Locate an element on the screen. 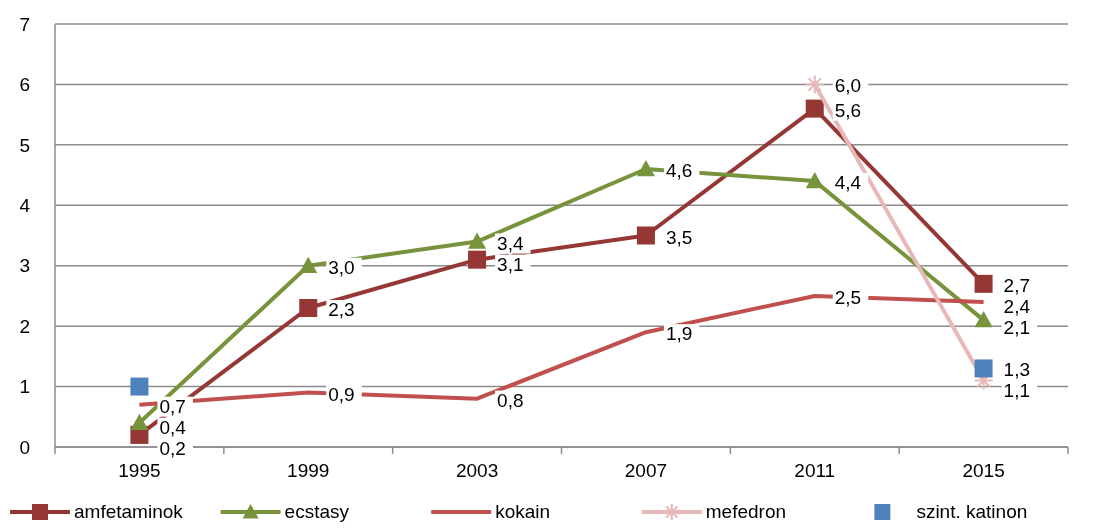  y-tick-label: 3 is located at coordinates (24, 266).